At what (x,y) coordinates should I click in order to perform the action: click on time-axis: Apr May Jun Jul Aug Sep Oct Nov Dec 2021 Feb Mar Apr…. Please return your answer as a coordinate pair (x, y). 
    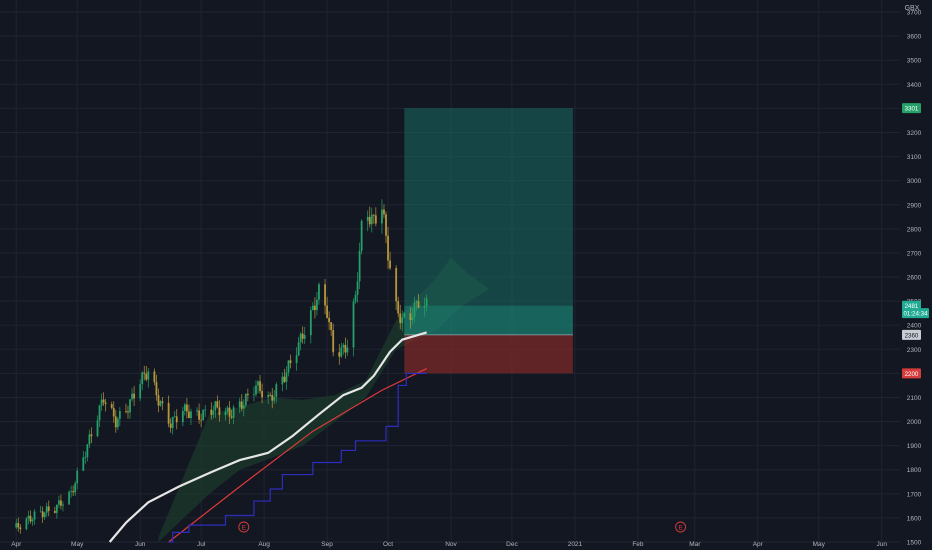
    Looking at the image, I should click on (449, 544).